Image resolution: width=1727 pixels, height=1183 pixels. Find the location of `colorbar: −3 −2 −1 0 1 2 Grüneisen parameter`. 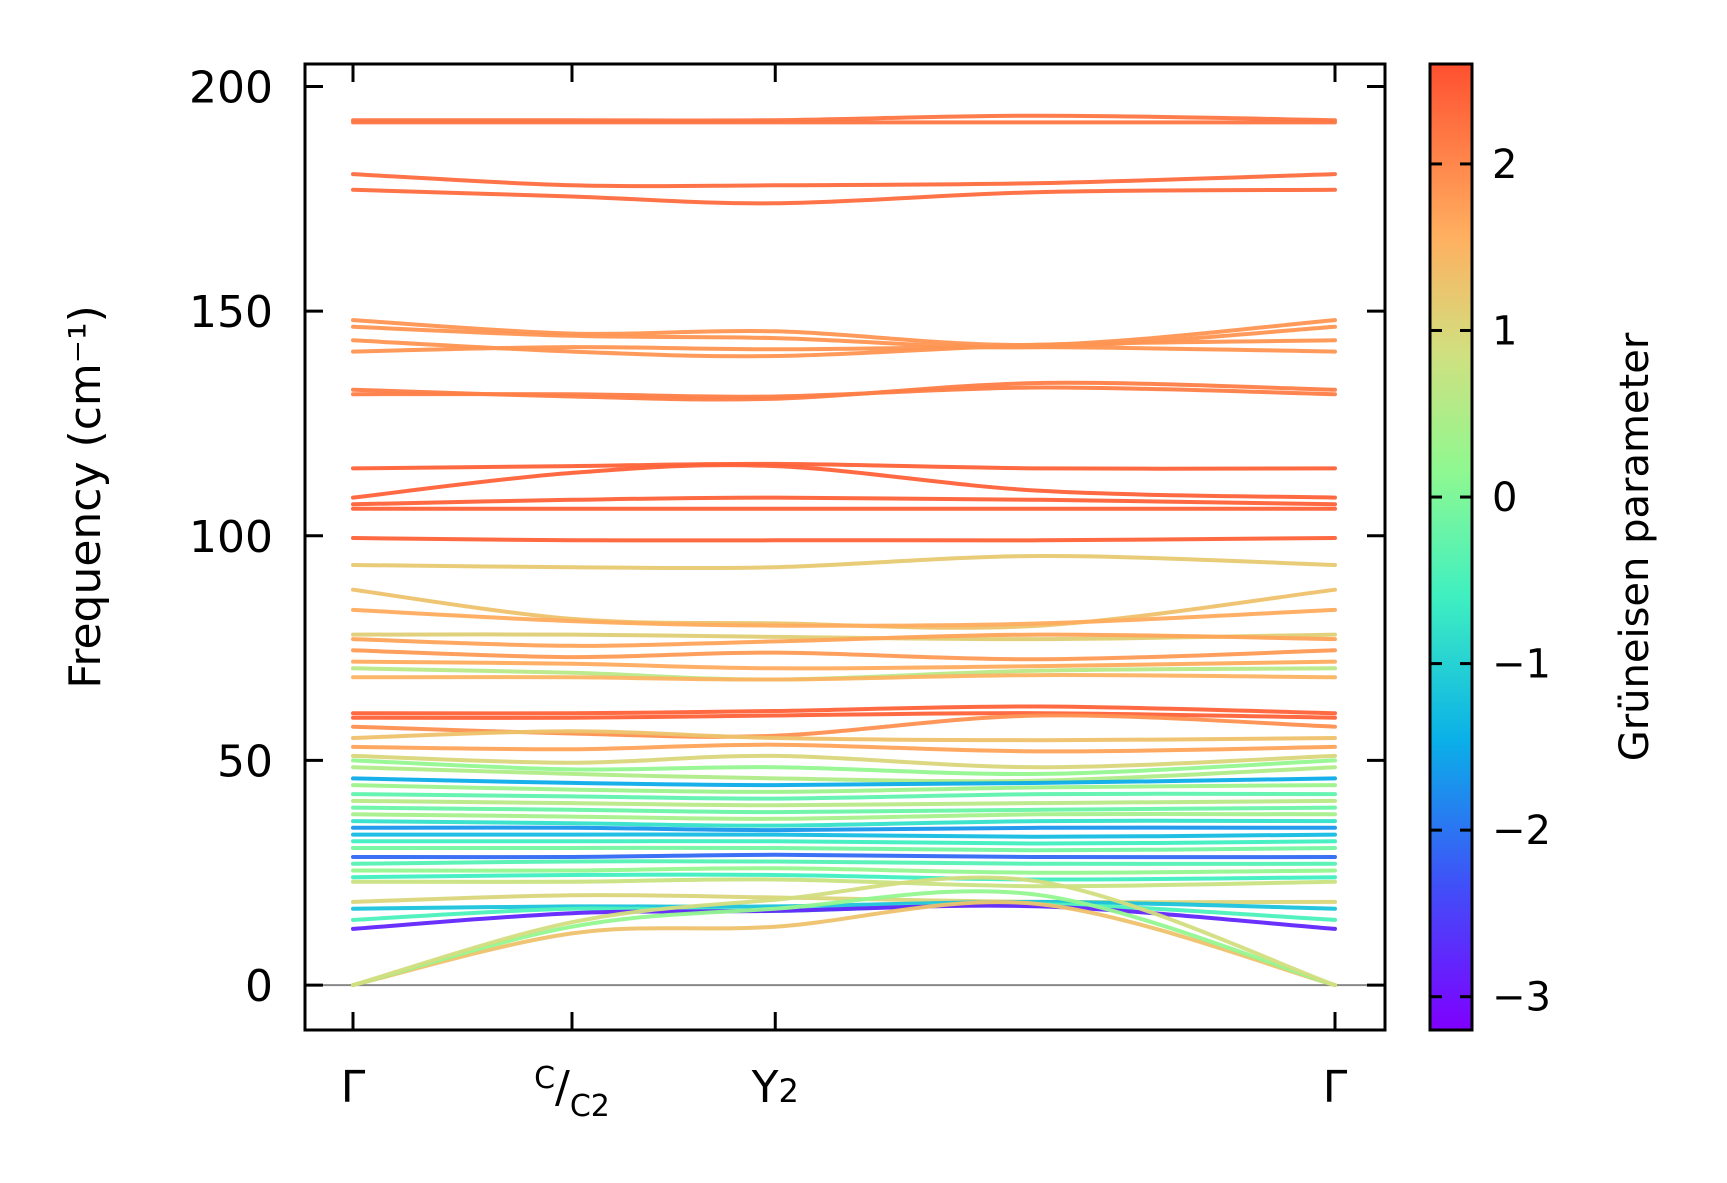

colorbar: −3 −2 −1 0 1 2 Grüneisen parameter is located at coordinates (1543, 547).